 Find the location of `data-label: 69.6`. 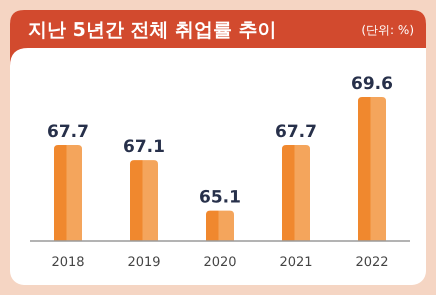

data-label: 69.6 is located at coordinates (372, 84).